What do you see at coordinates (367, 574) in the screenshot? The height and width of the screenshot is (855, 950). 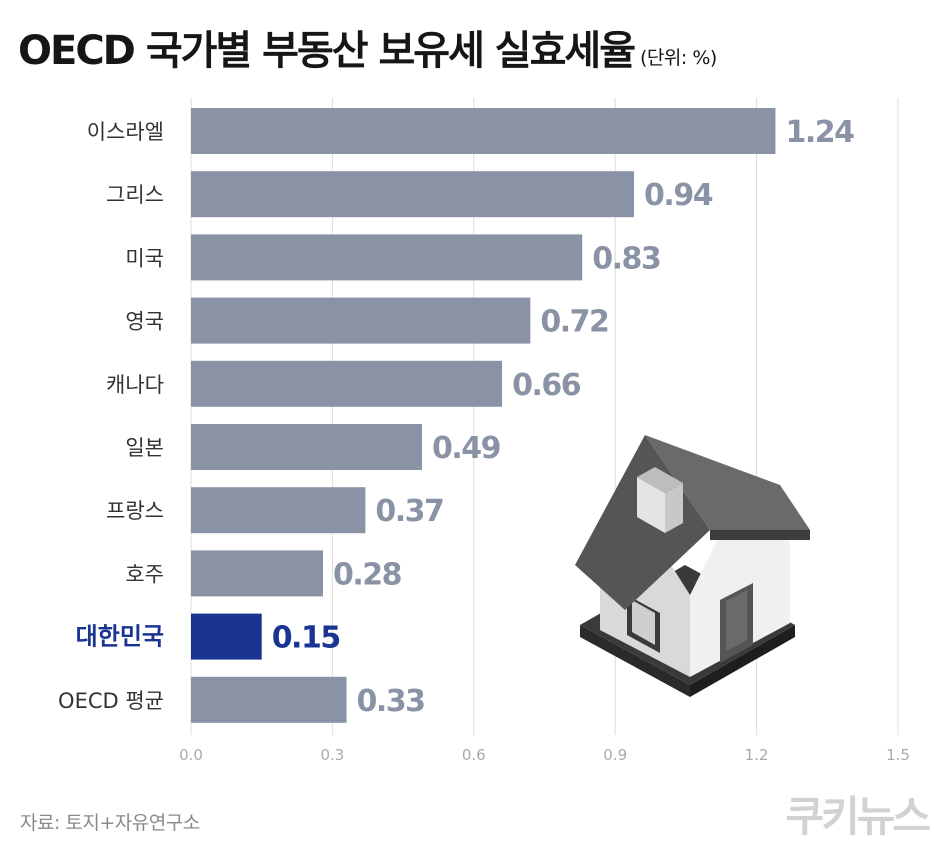 I see `value-label: 0.28` at bounding box center [367, 574].